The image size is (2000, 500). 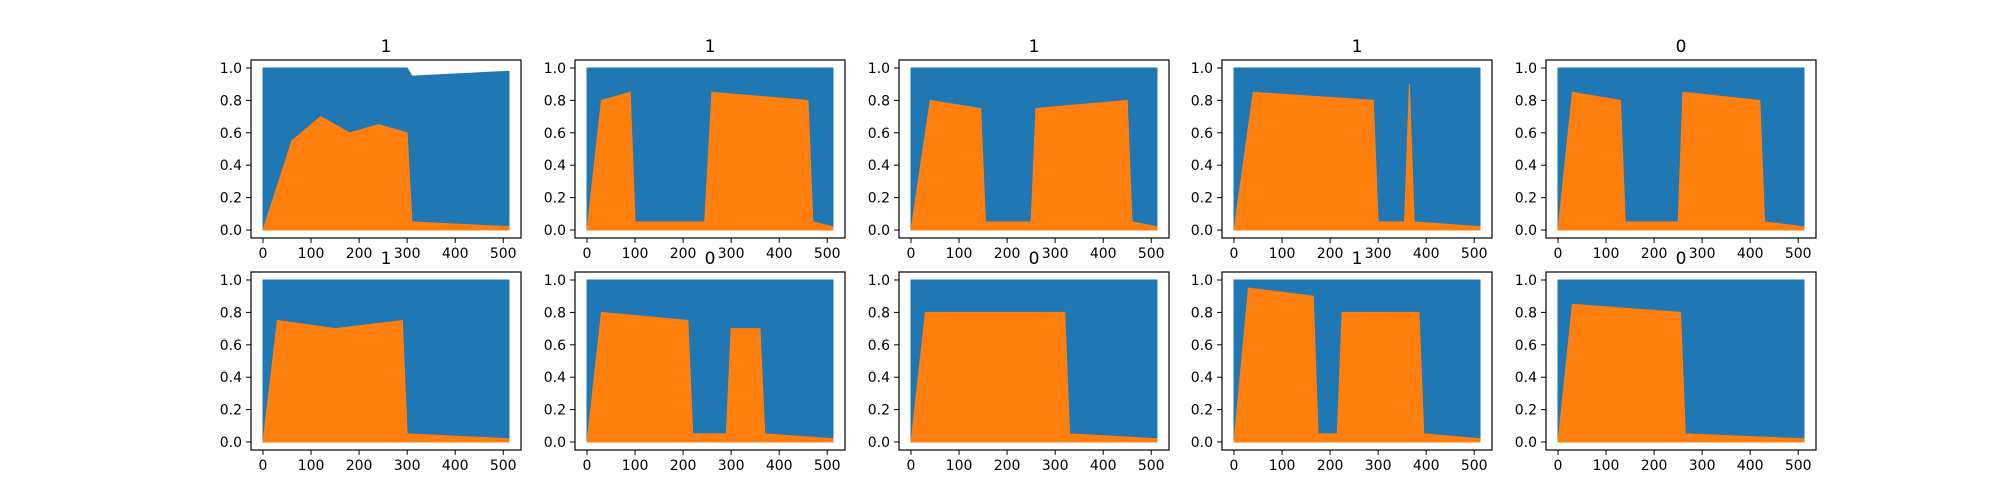 I want to click on subplot-5: 0 100 200 300 400 500 0.0 0.2 0.4 0.6 0.8 1.0 0, so click(x=1666, y=149).